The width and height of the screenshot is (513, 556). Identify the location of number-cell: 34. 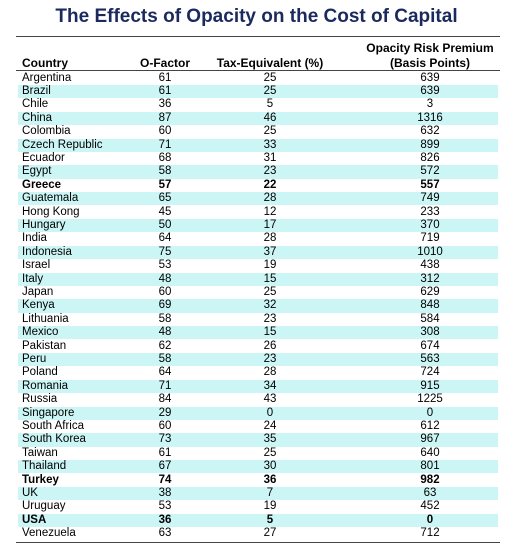
(270, 385).